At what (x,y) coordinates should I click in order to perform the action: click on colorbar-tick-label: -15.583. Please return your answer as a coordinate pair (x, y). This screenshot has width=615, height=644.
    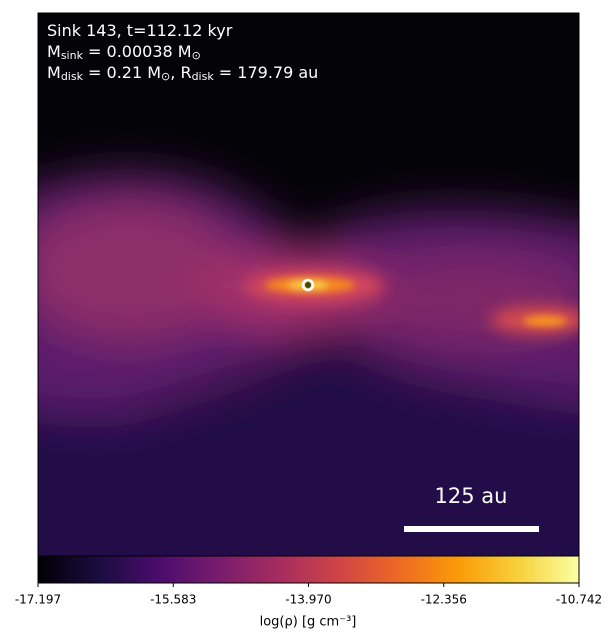
    Looking at the image, I should click on (173, 600).